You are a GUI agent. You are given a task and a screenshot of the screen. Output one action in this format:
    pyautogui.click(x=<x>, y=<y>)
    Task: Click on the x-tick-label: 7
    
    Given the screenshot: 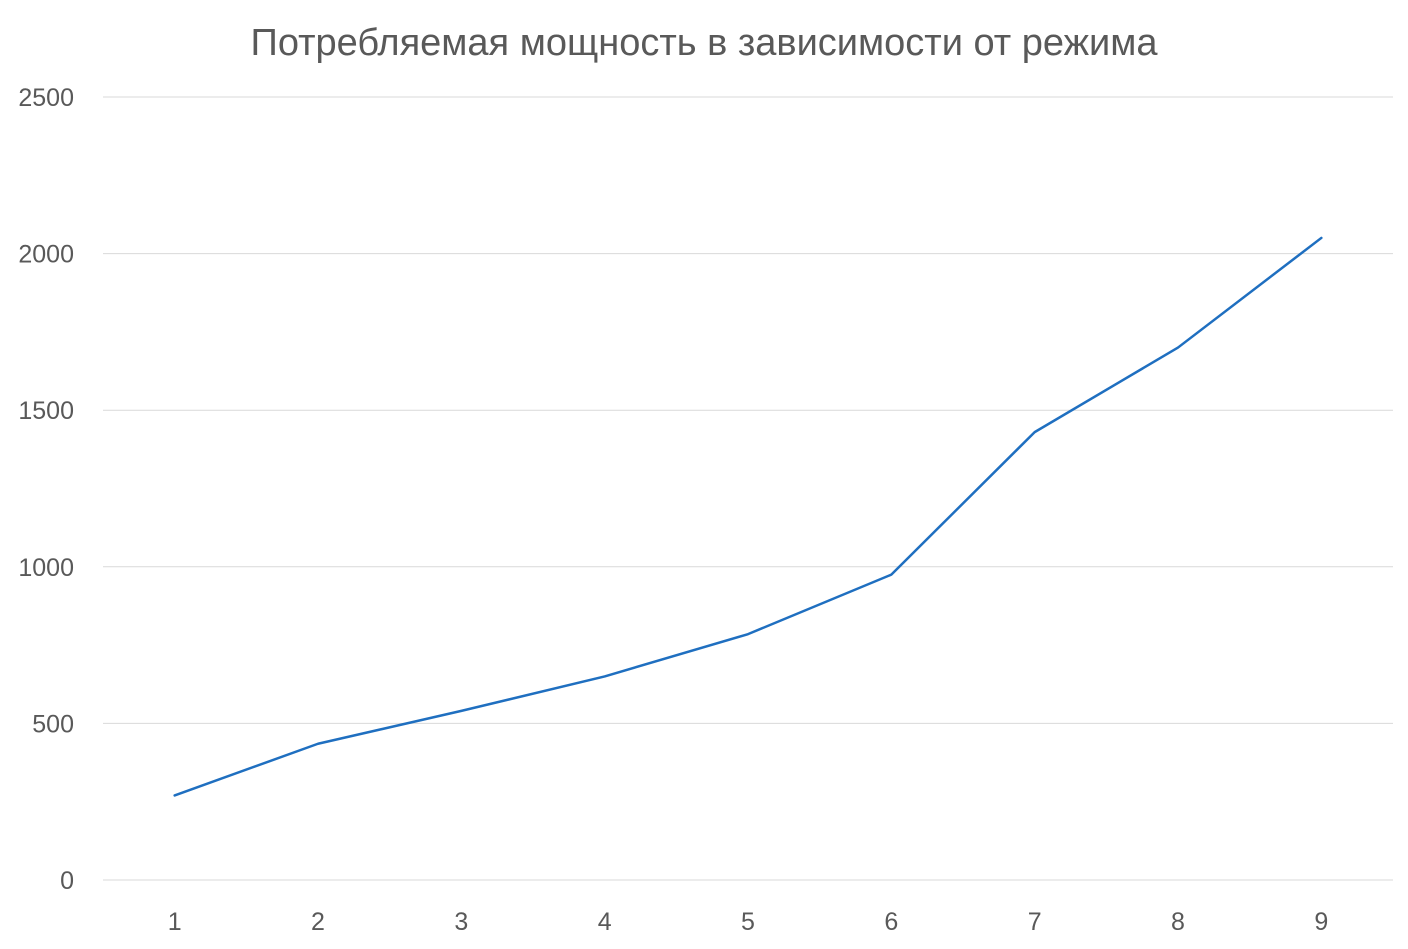 What is the action you would take?
    pyautogui.click(x=1035, y=922)
    